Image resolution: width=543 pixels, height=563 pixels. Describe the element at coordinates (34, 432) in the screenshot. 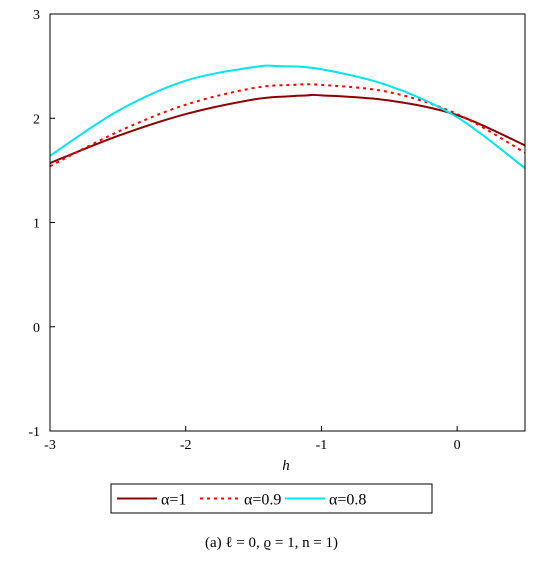

I see `y-tick-label: -1` at that location.